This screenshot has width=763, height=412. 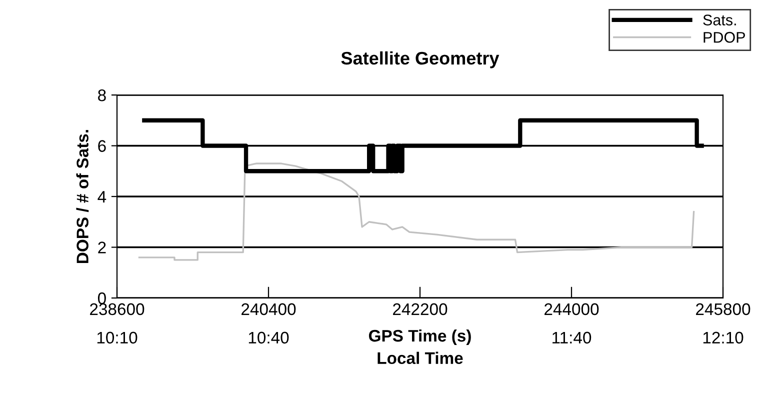 What do you see at coordinates (719, 20) in the screenshot?
I see `legend-label: Sats.` at bounding box center [719, 20].